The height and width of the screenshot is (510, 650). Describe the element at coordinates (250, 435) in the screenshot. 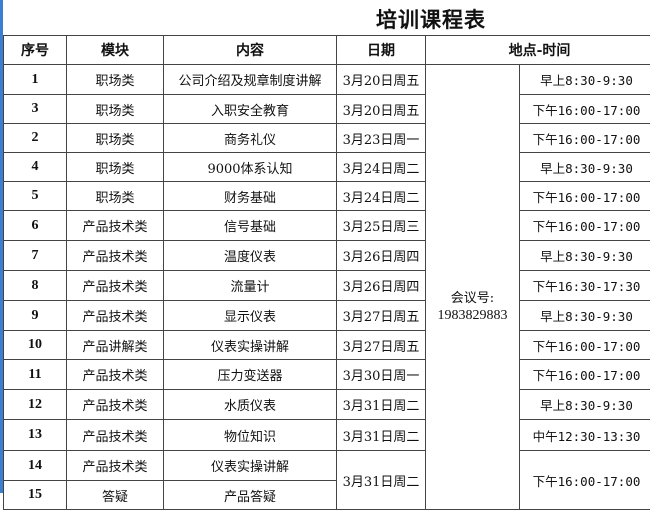

I see `row-content: 物位知识` at that location.